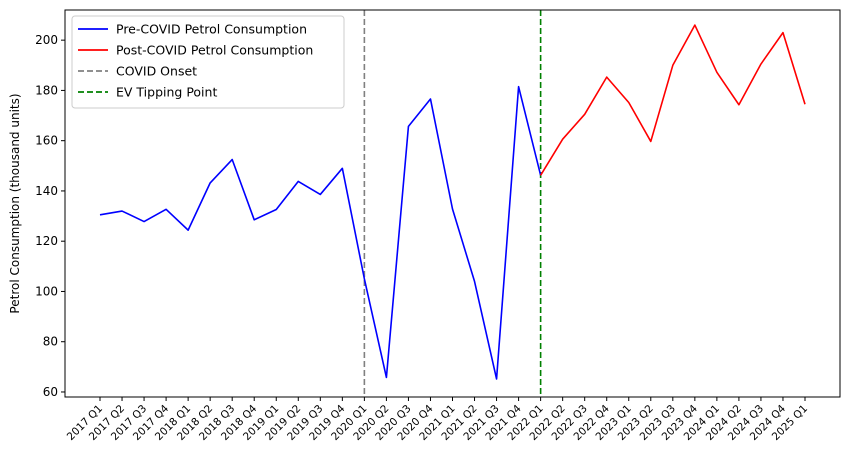 This screenshot has height=462, width=850. What do you see at coordinates (46, 241) in the screenshot?
I see `y-tick-label: 120` at bounding box center [46, 241].